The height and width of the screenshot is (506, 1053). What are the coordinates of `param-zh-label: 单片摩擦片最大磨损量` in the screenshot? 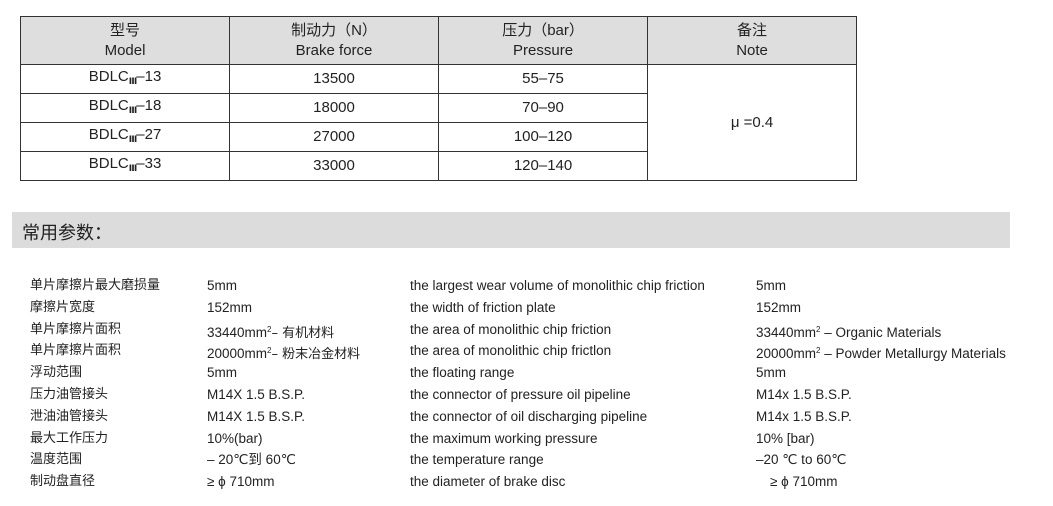 It's located at (95, 285).